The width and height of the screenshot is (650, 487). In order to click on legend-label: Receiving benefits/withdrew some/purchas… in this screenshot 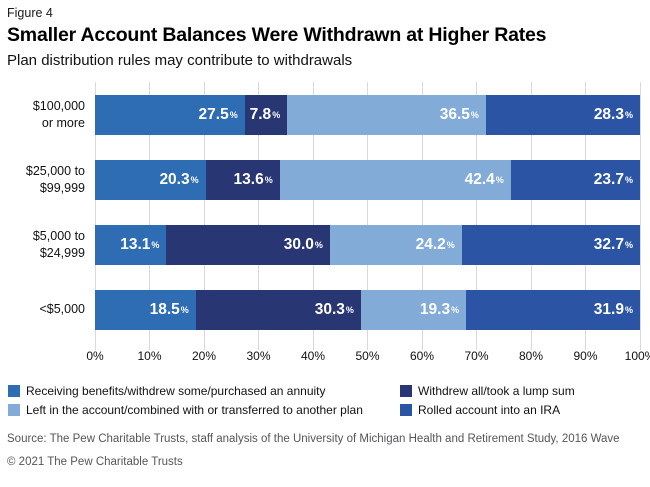, I will do `click(176, 391)`.